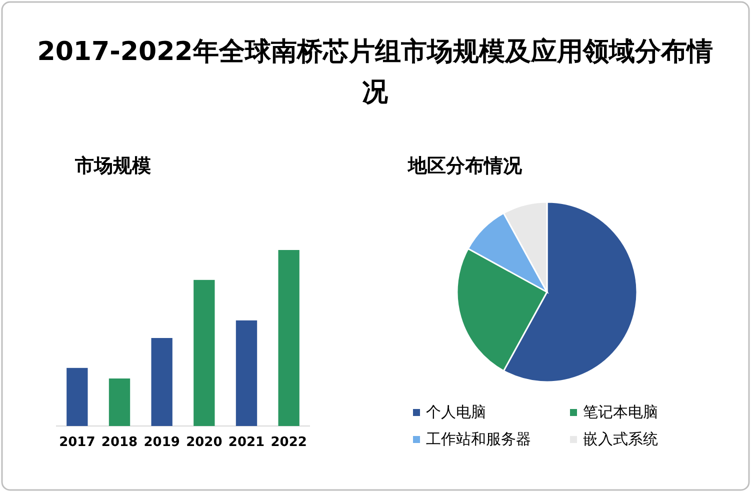 The width and height of the screenshot is (751, 492). What do you see at coordinates (204, 442) in the screenshot?
I see `x-tick-label: 2020` at bounding box center [204, 442].